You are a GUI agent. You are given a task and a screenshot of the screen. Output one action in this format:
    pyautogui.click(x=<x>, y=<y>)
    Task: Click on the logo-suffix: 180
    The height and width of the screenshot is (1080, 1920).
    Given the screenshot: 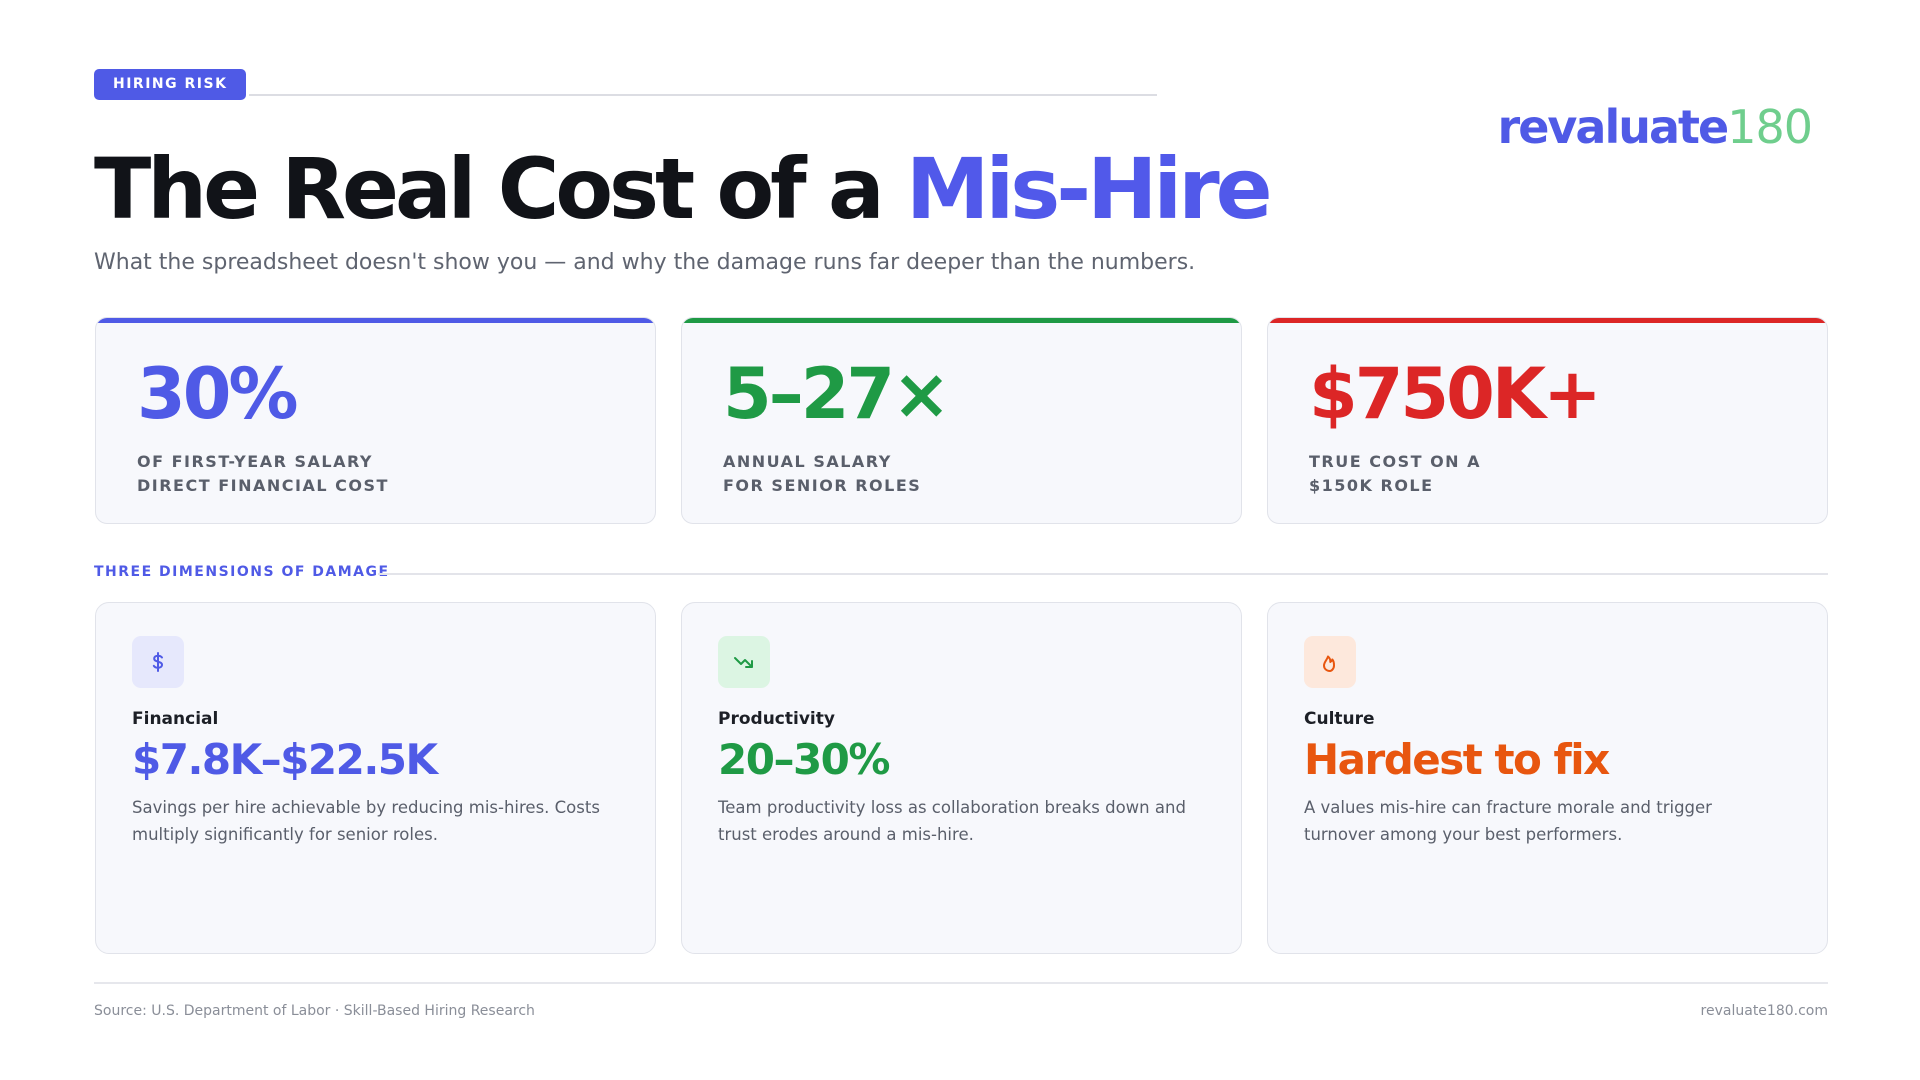 What is the action you would take?
    pyautogui.click(x=1770, y=127)
    